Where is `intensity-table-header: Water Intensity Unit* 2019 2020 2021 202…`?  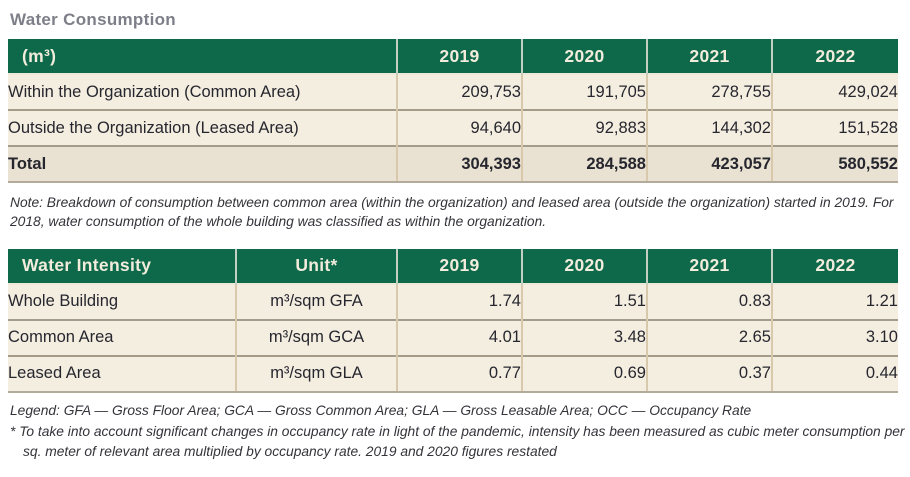
intensity-table-header: Water Intensity Unit* 2019 2020 2021 202… is located at coordinates (453, 266).